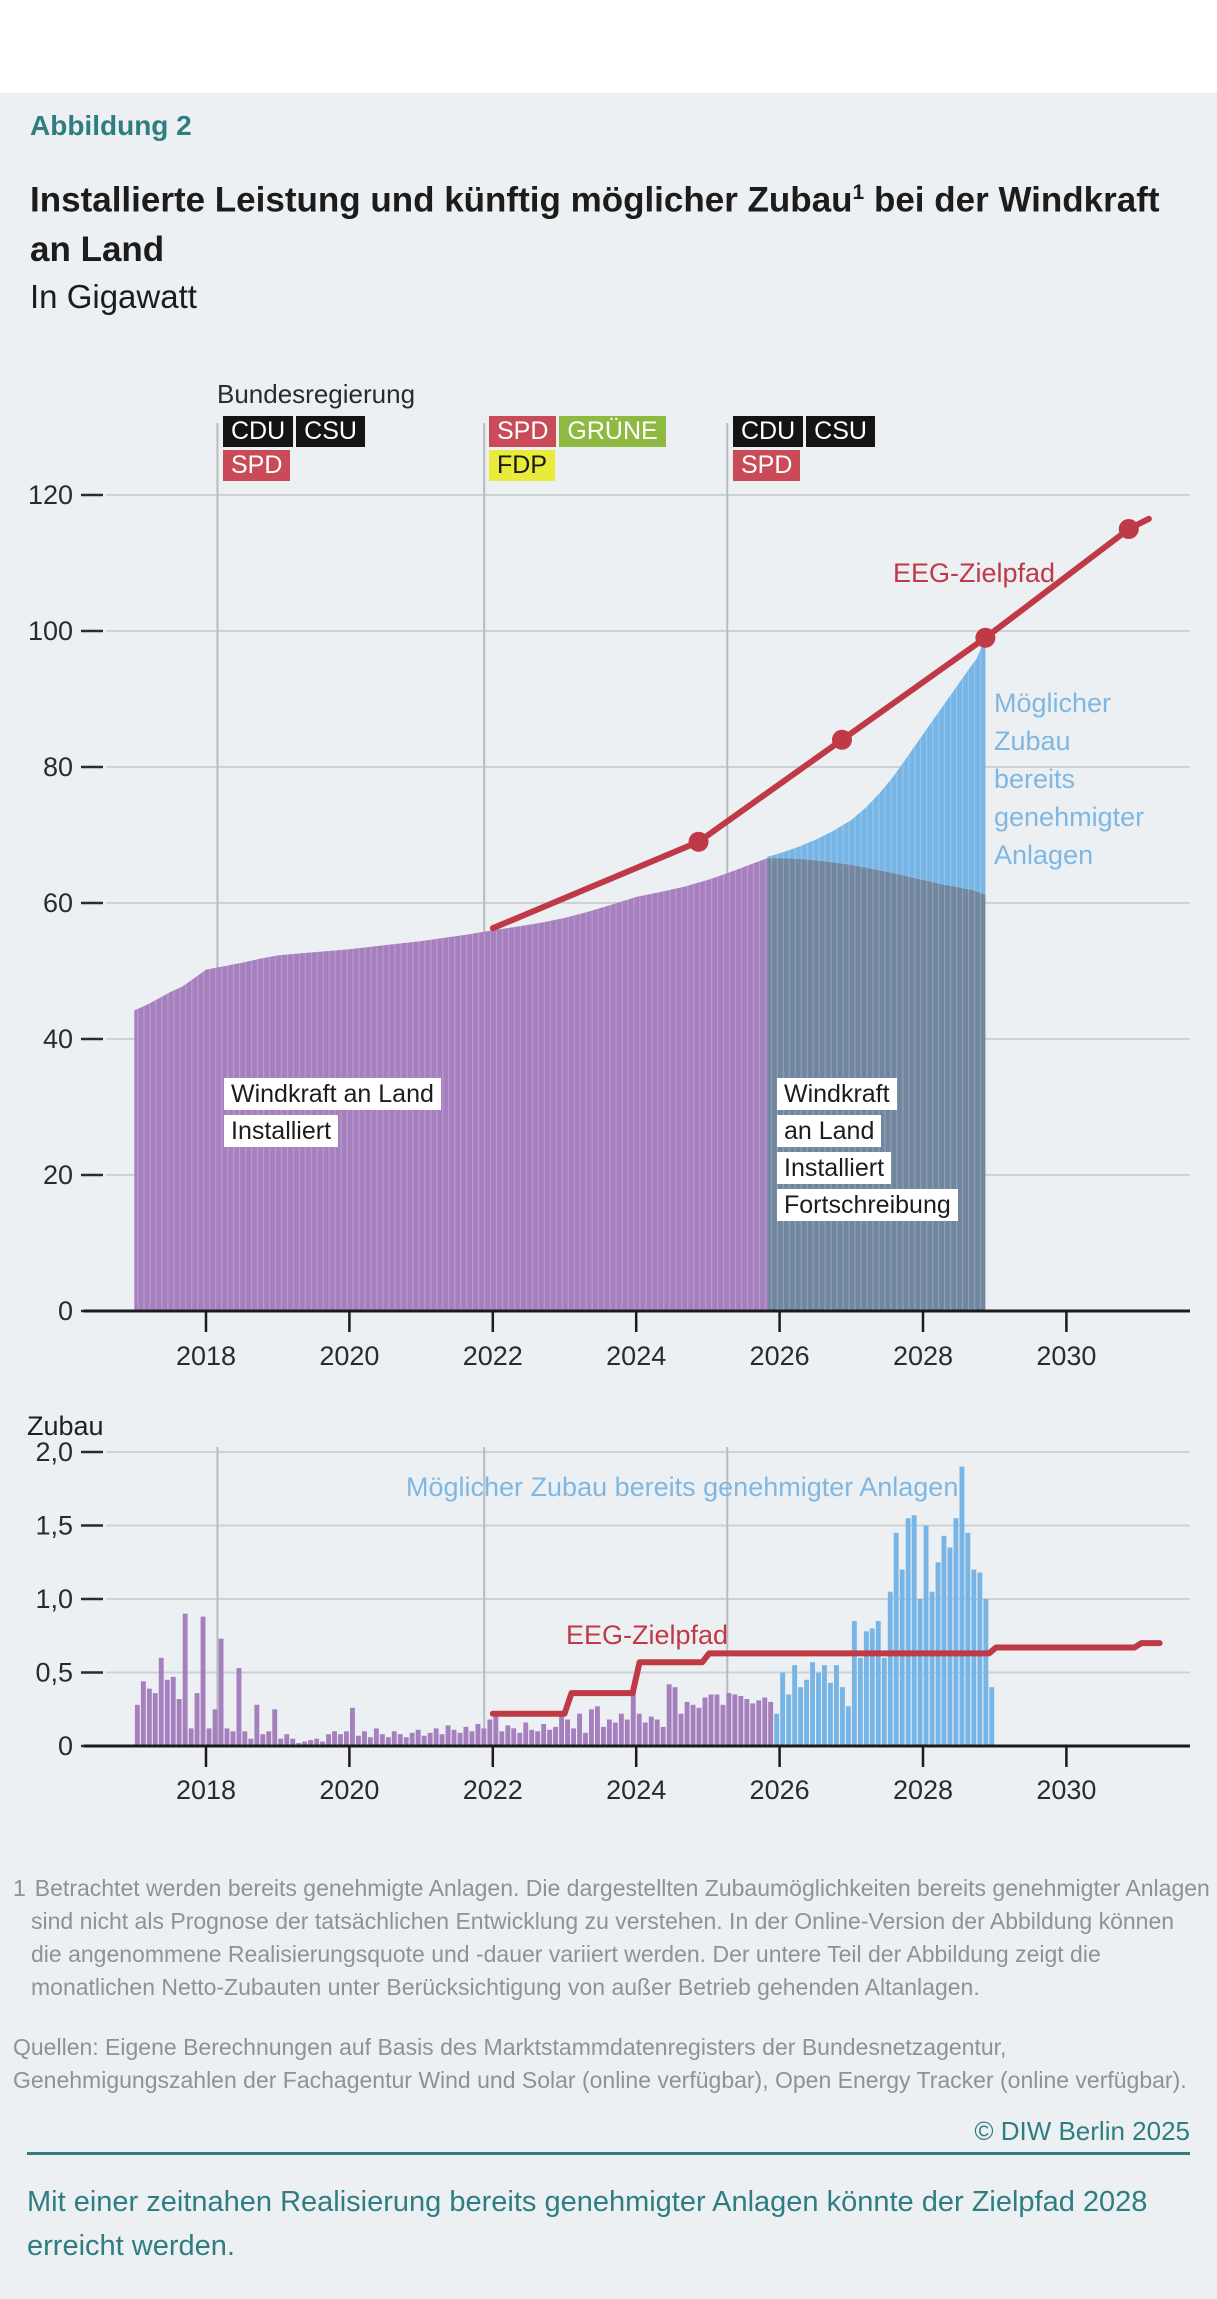  I want to click on government-party-chip: FDP, so click(522, 465).